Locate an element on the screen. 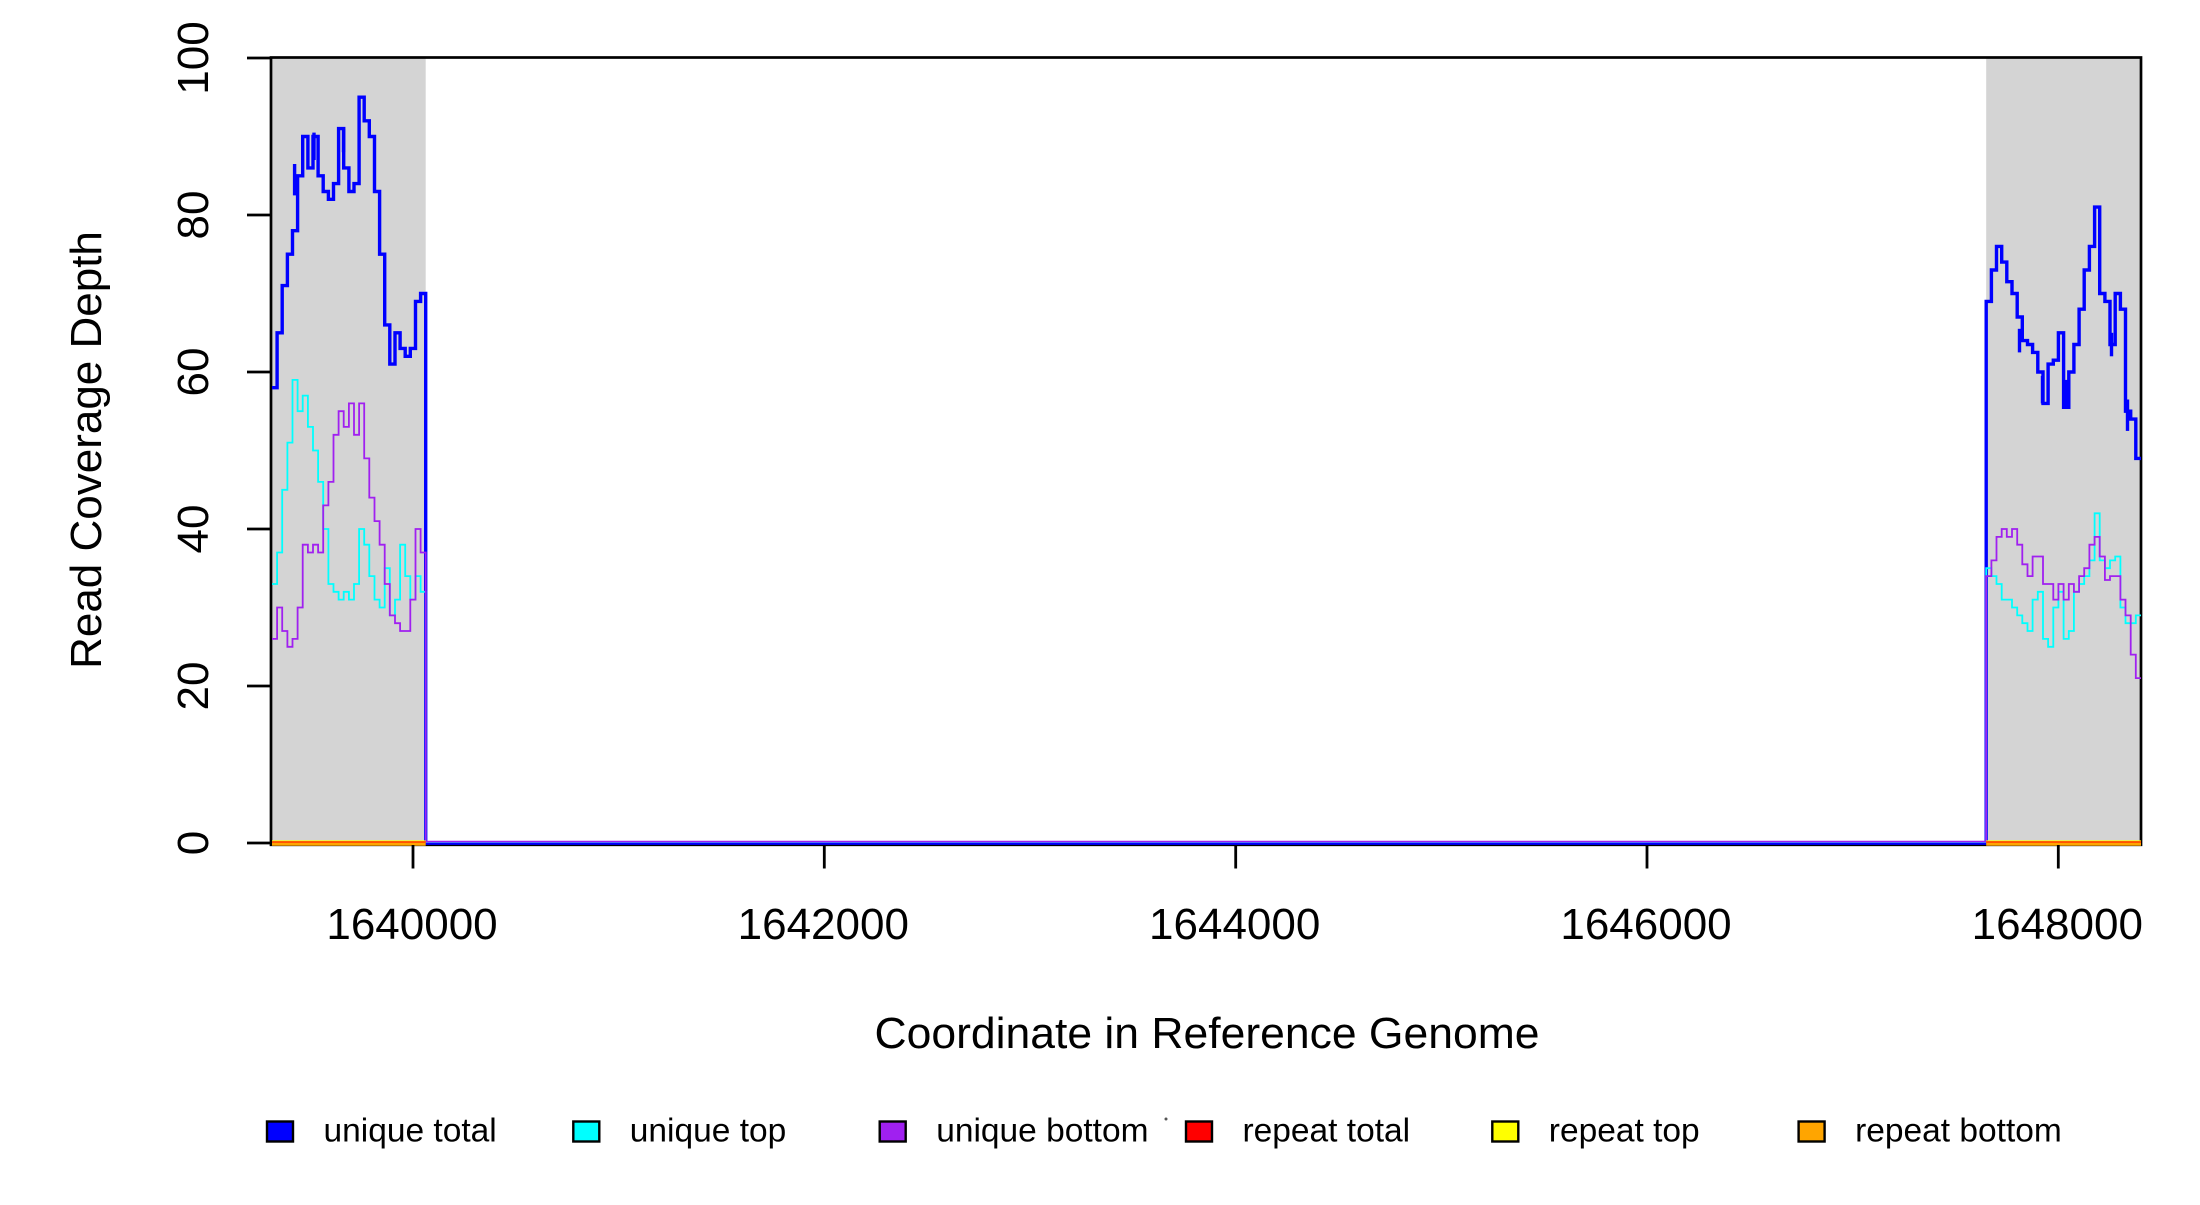  svg-text: 1646000 is located at coordinates (1645, 924).